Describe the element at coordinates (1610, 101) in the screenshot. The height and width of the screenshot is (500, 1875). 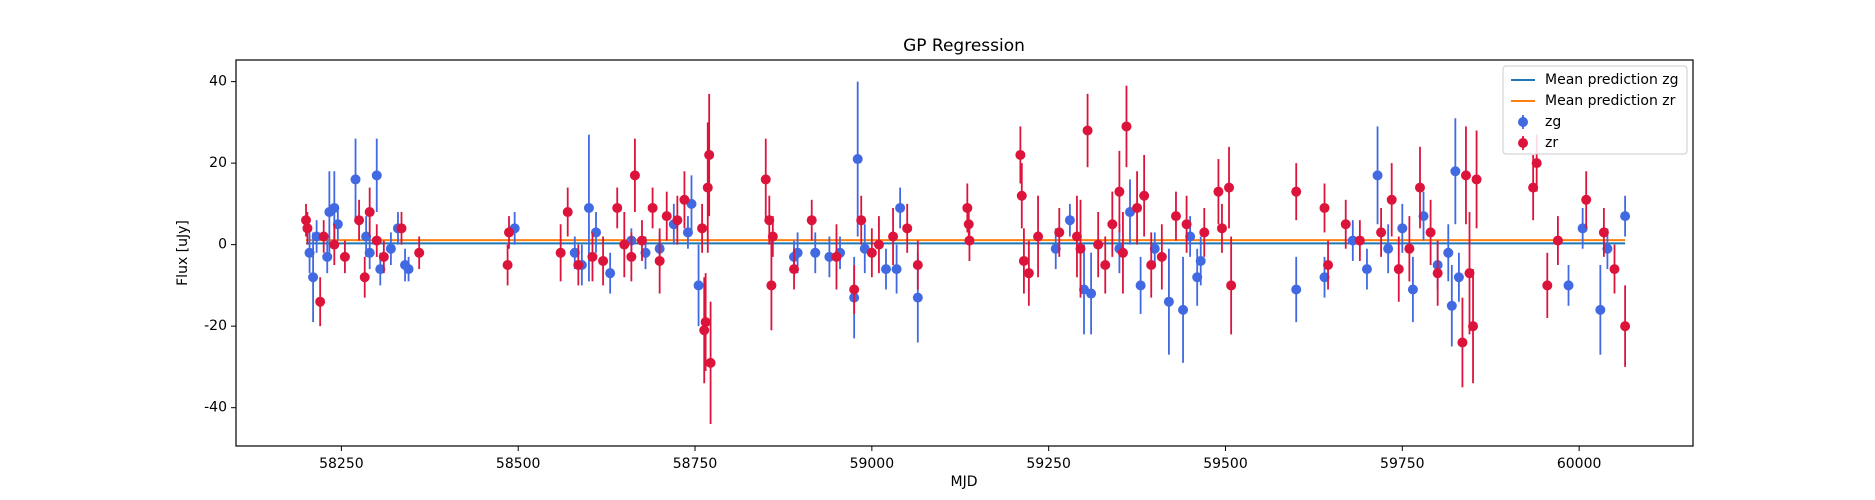
I see `legend-label: Mean prediction zr` at that location.